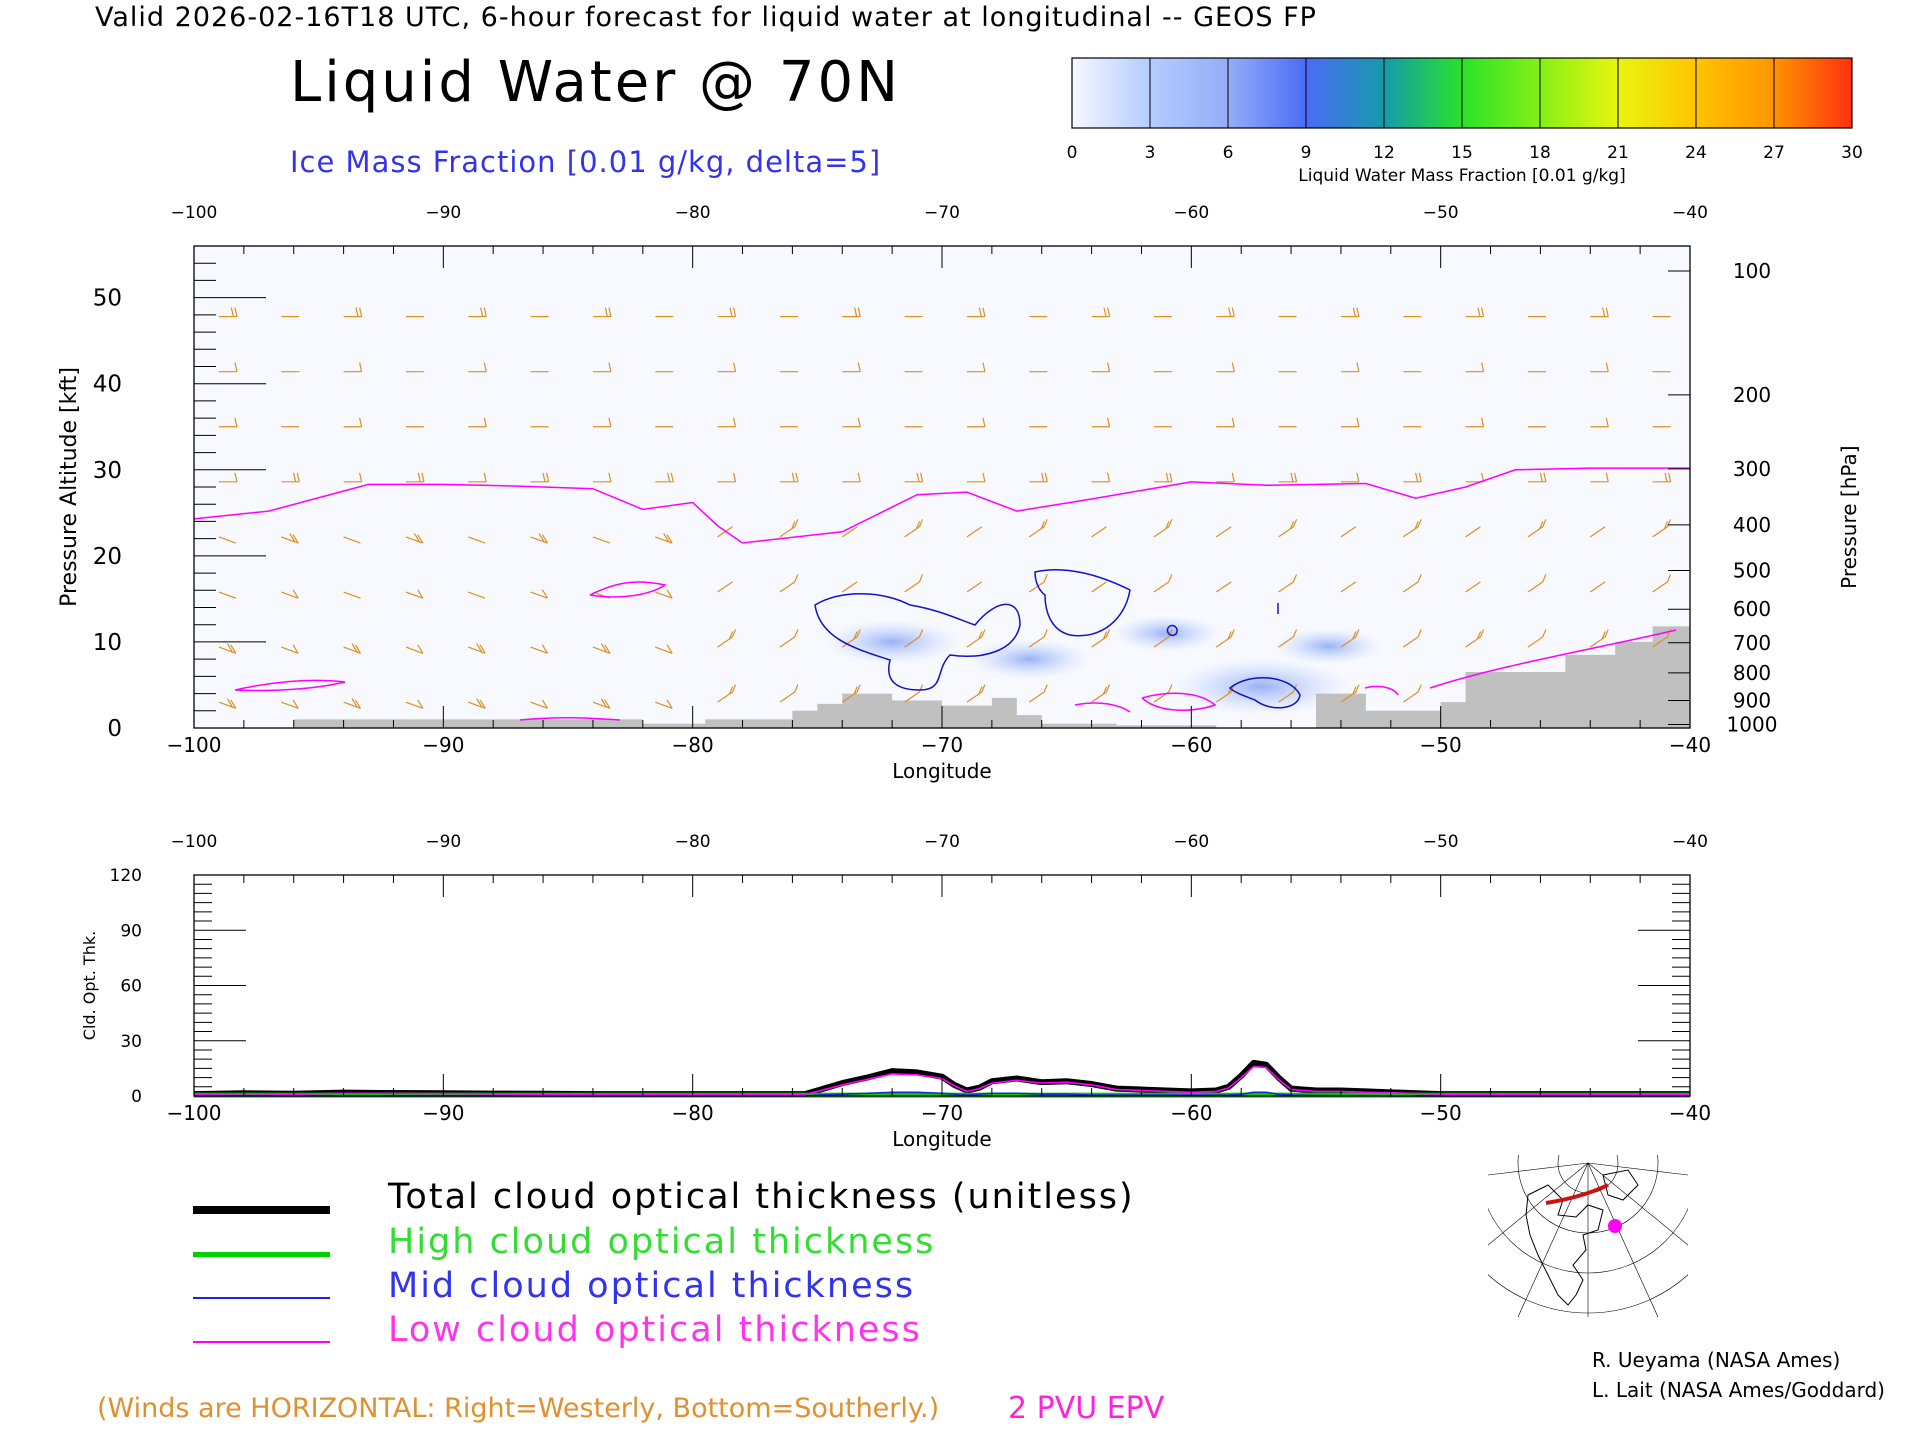 This screenshot has width=1920, height=1440. I want to click on x-tick-label-top: −70, so click(942, 213).